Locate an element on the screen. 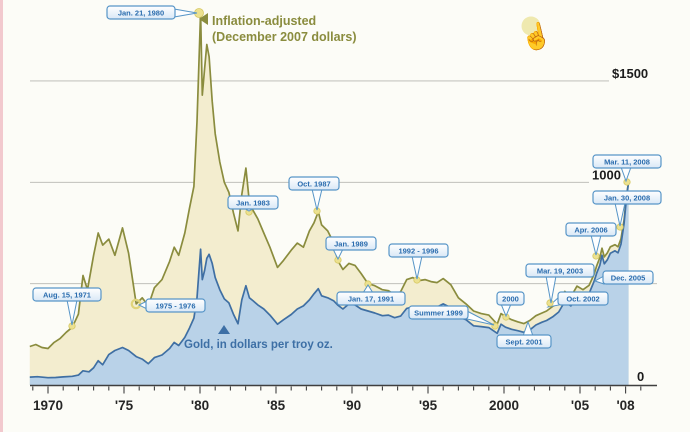 This screenshot has height=432, width=690. callout-label: Jan. 21, 1980 is located at coordinates (141, 13).